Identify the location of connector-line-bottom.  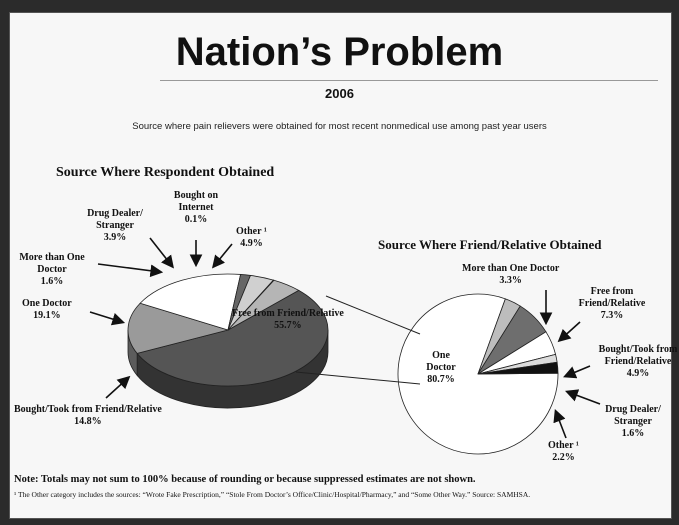
(358, 378).